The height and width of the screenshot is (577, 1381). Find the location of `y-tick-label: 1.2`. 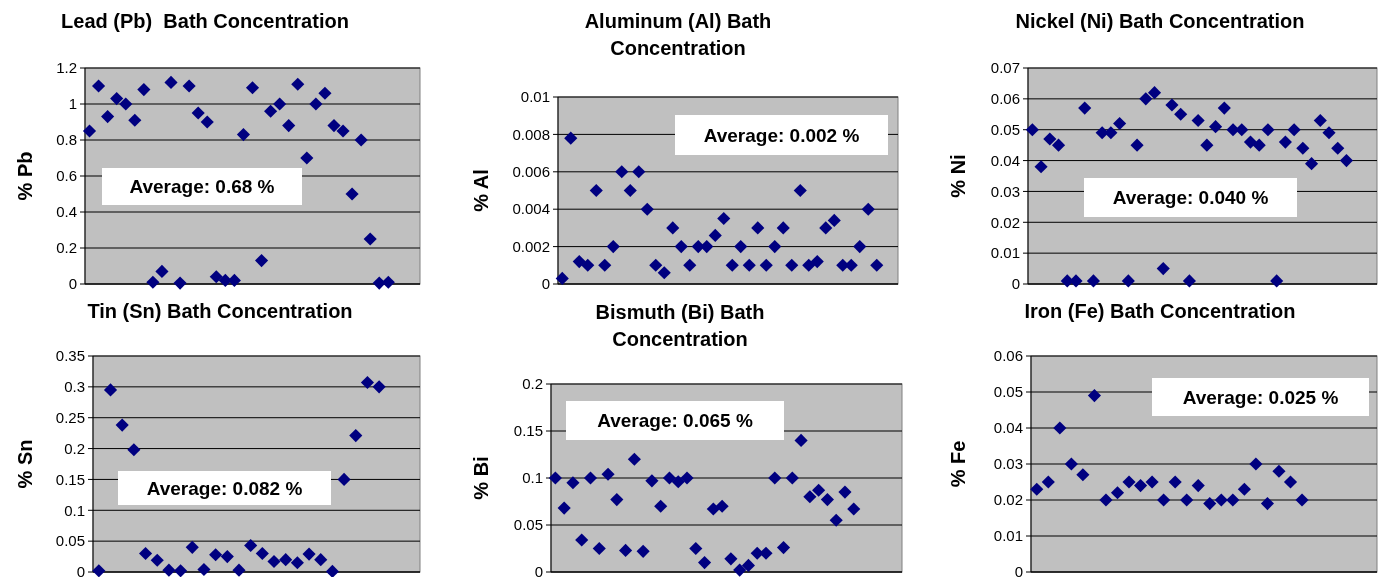

y-tick-label: 1.2 is located at coordinates (66, 68).